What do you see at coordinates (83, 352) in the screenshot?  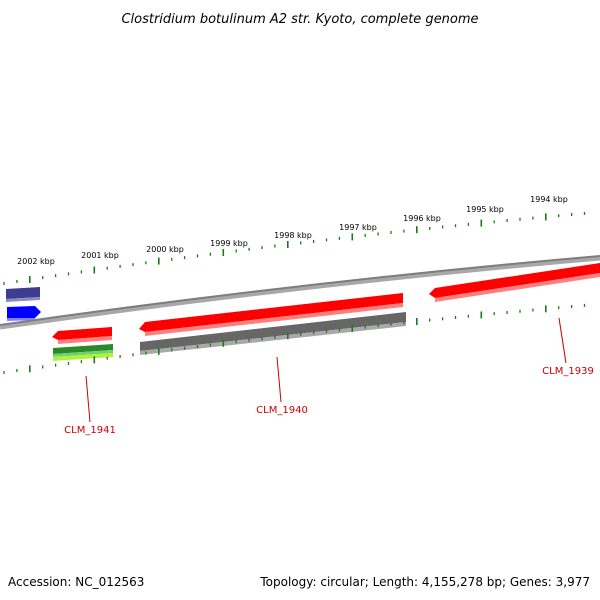 I see `green-feature` at bounding box center [83, 352].